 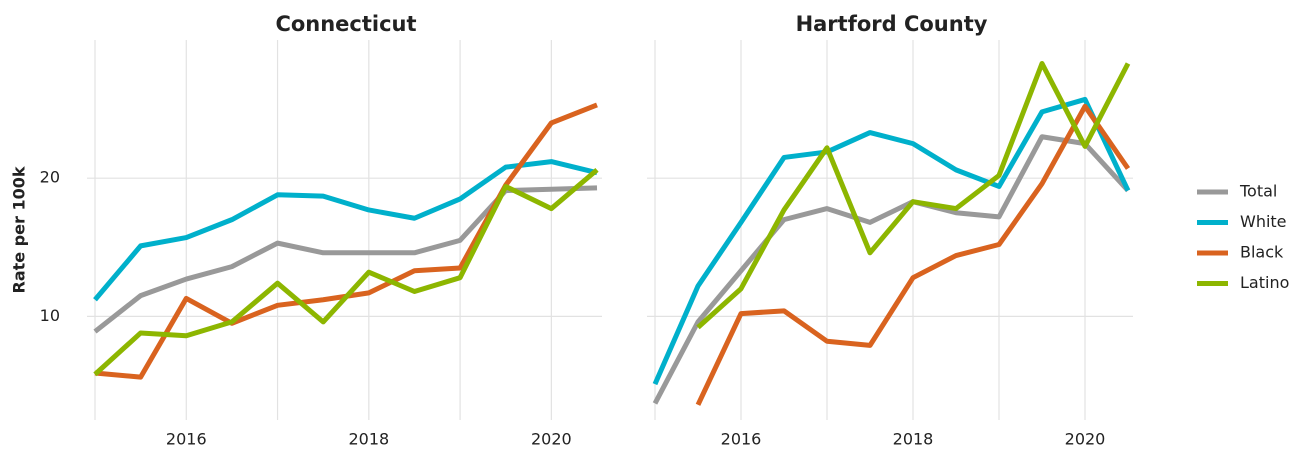 I want to click on y-tick-label: 20, so click(x=50, y=177).